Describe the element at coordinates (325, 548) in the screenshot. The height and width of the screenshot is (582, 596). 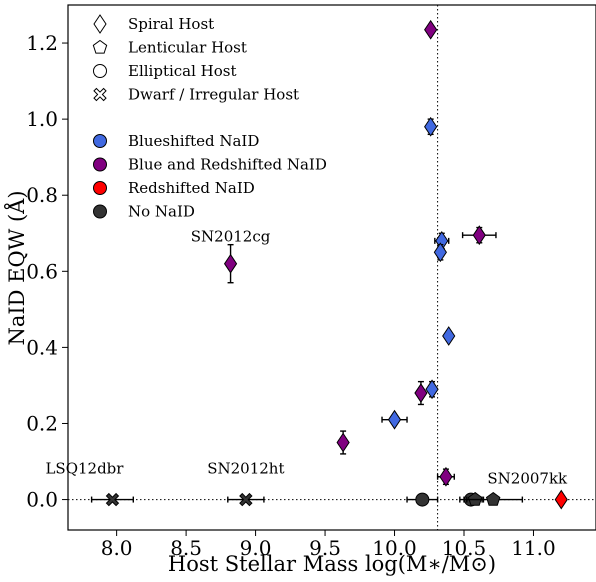
I see `x-tick-label: 9.5` at that location.